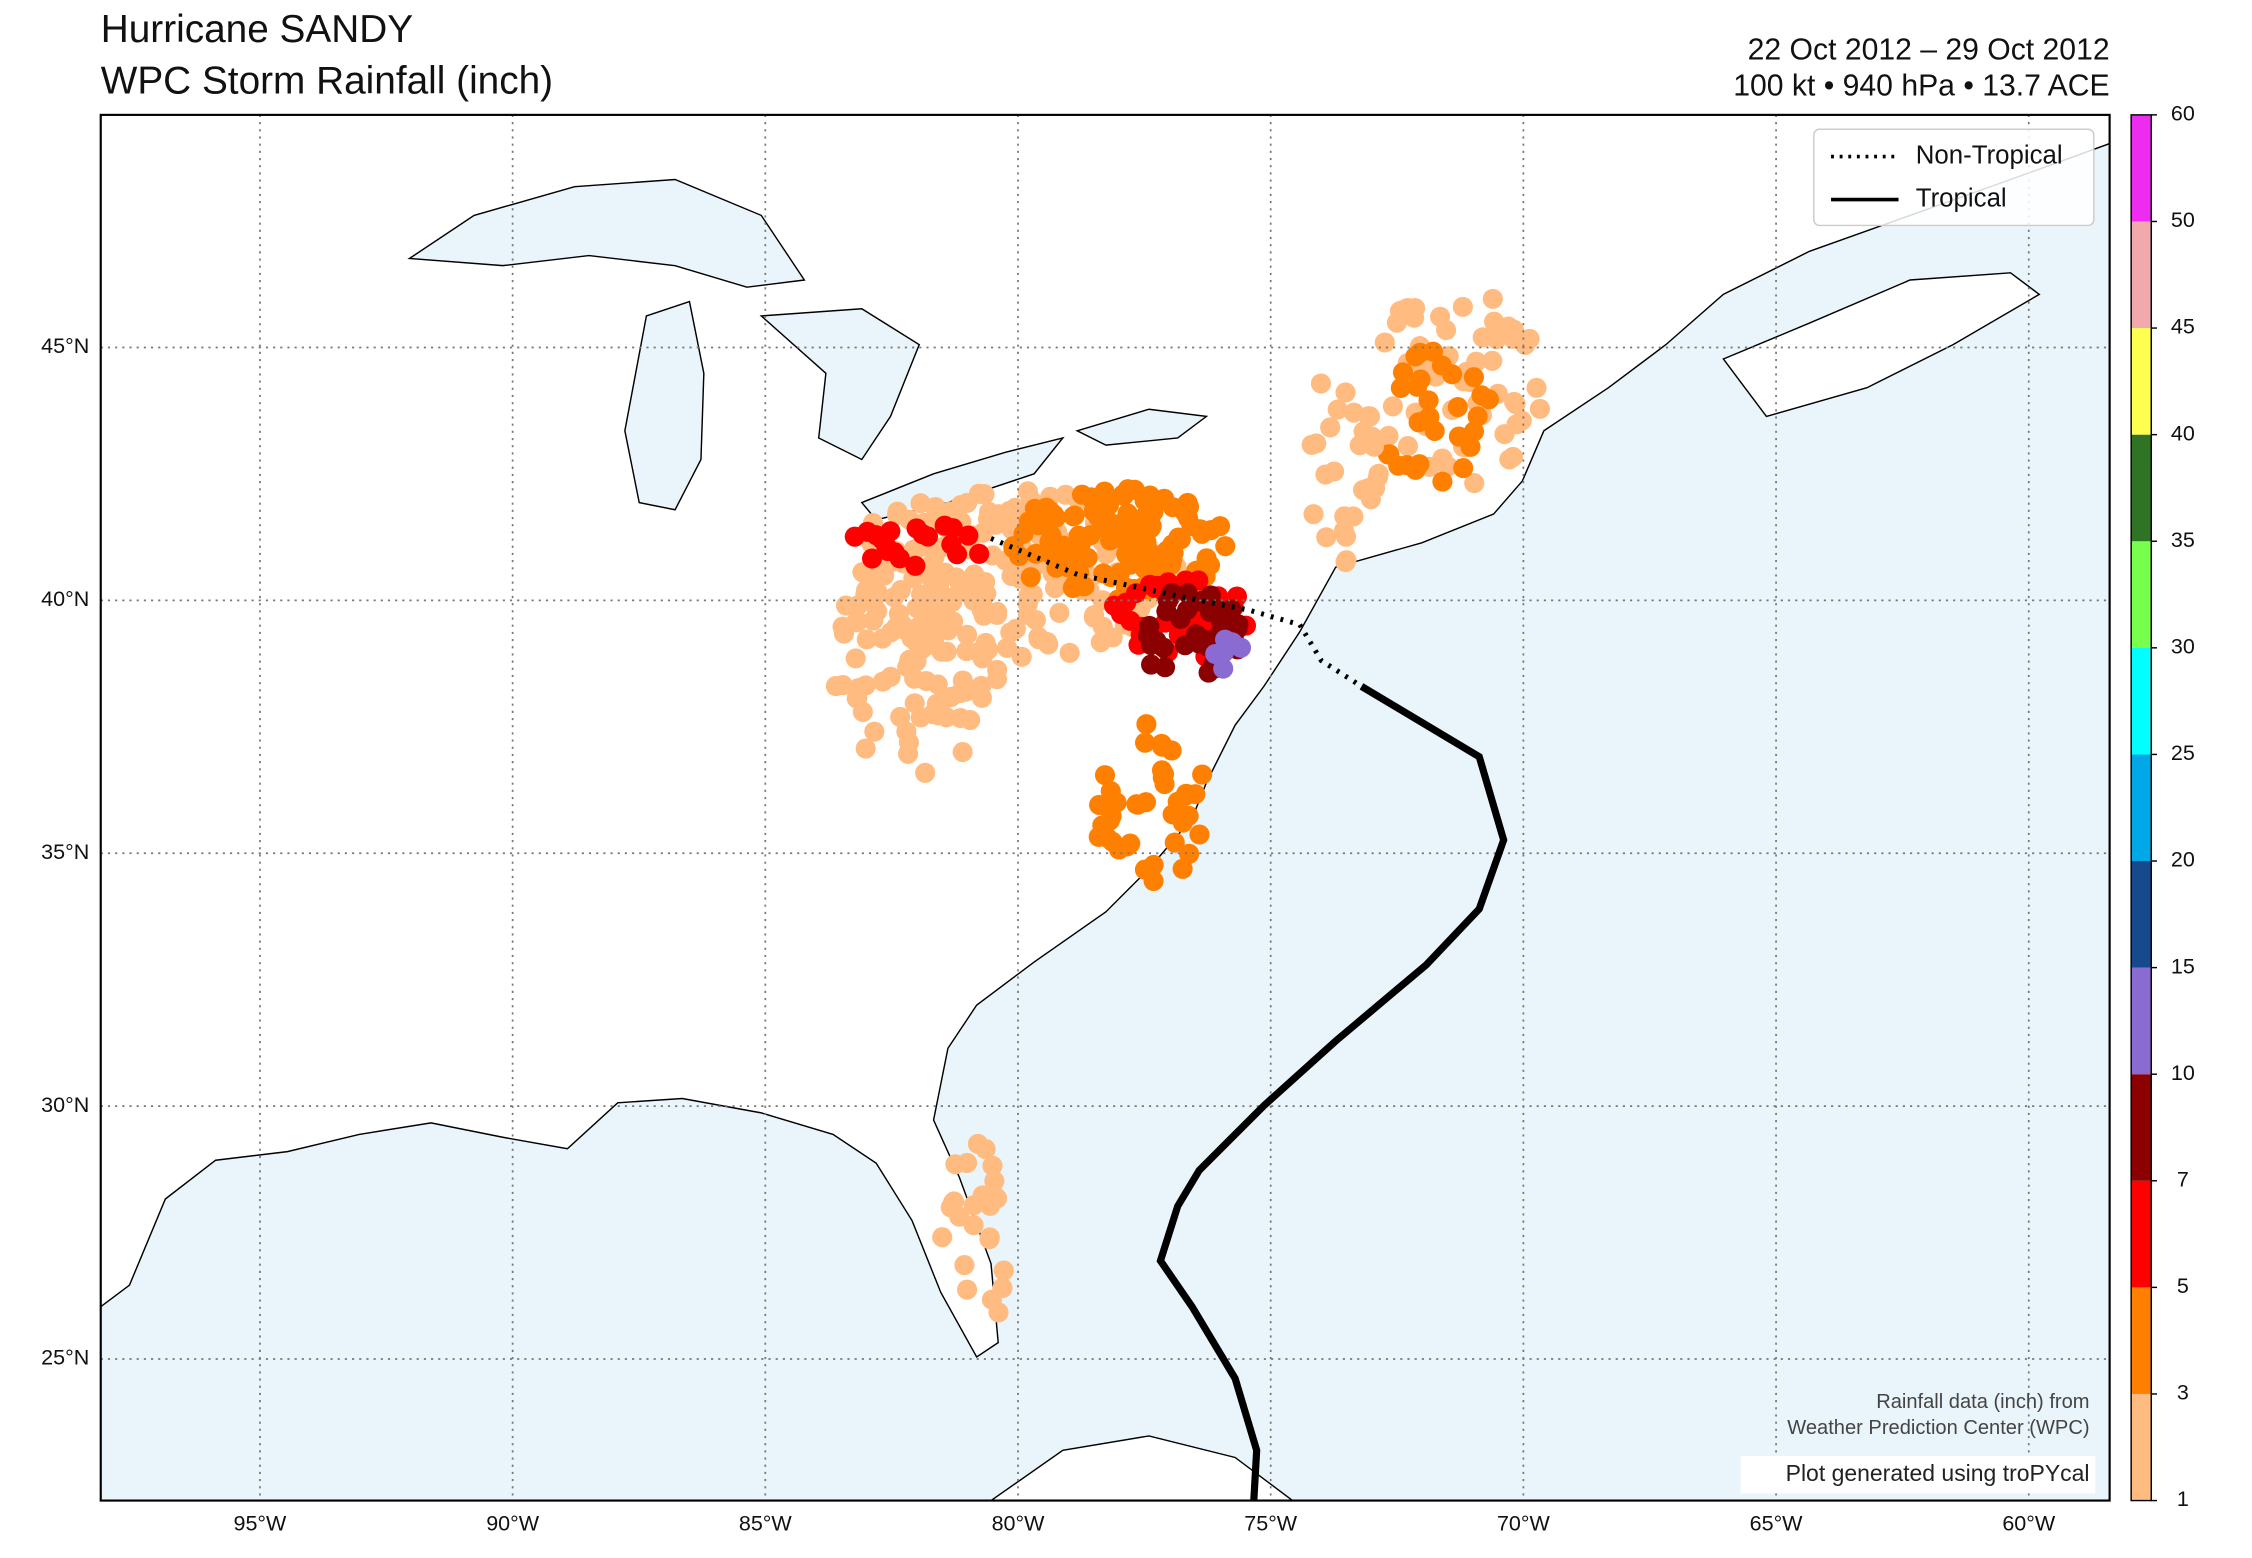 This screenshot has height=1558, width=2252. I want to click on lake-superior, so click(606, 233).